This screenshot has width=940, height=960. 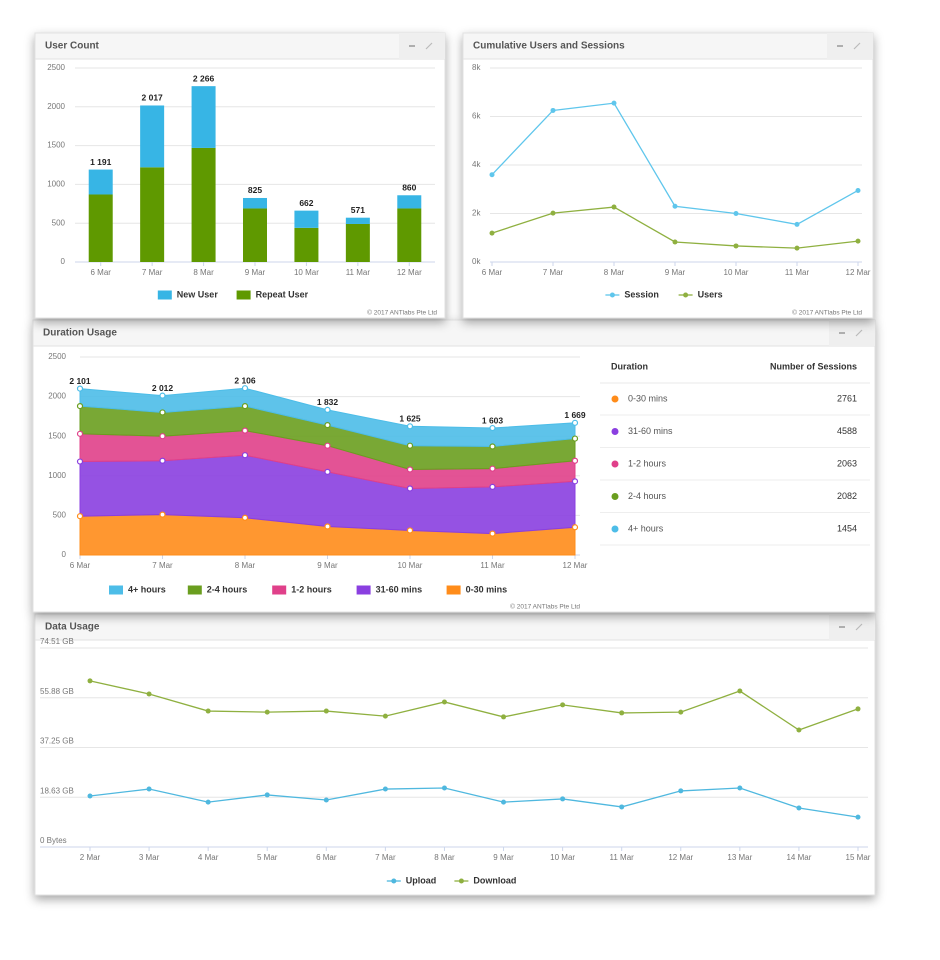 I want to click on y-tick-label: 0, so click(x=64, y=554).